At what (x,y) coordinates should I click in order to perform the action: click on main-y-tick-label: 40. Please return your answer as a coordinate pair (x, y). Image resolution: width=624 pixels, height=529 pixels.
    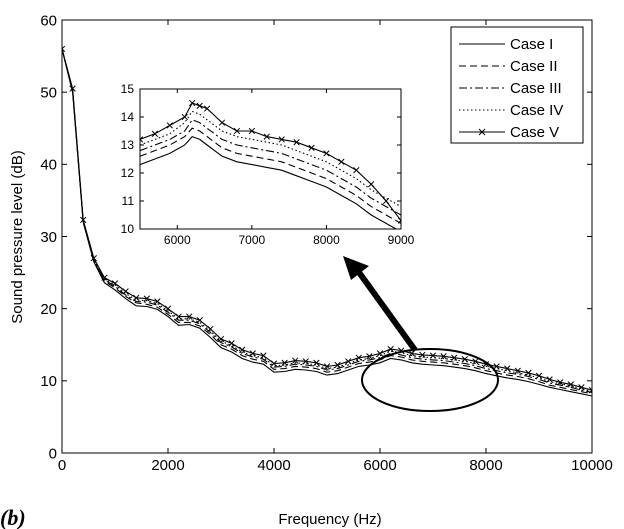
    Looking at the image, I should click on (48, 165).